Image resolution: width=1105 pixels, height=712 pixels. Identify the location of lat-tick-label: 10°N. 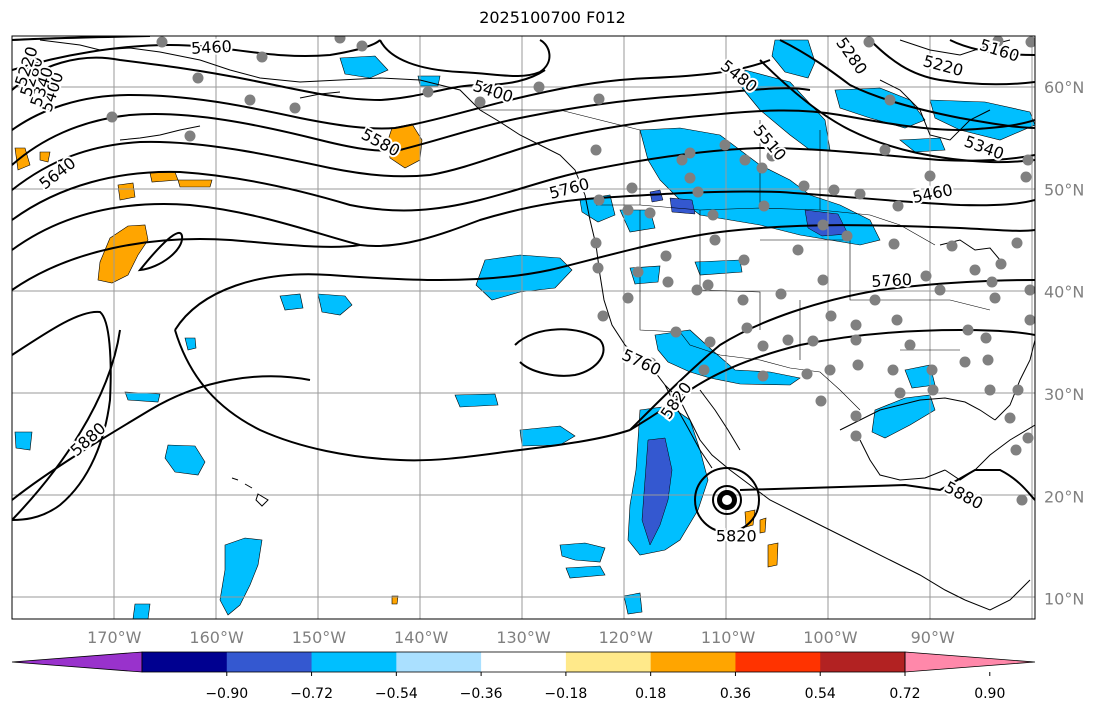
(1064, 599).